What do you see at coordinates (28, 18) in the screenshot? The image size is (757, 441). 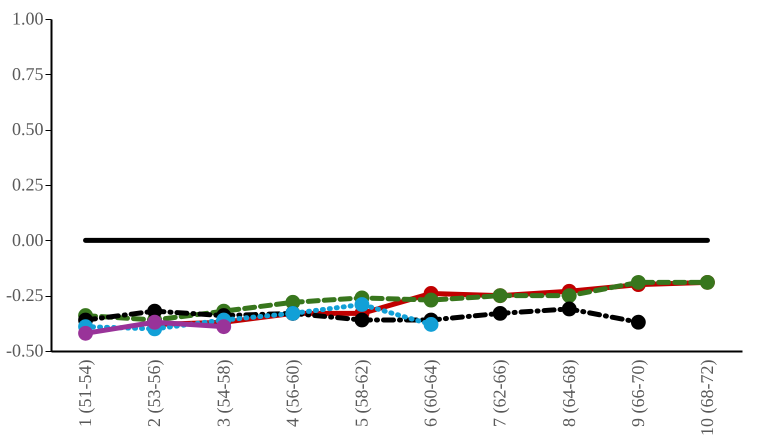 I see `y-tick-label: 1.00` at bounding box center [28, 18].